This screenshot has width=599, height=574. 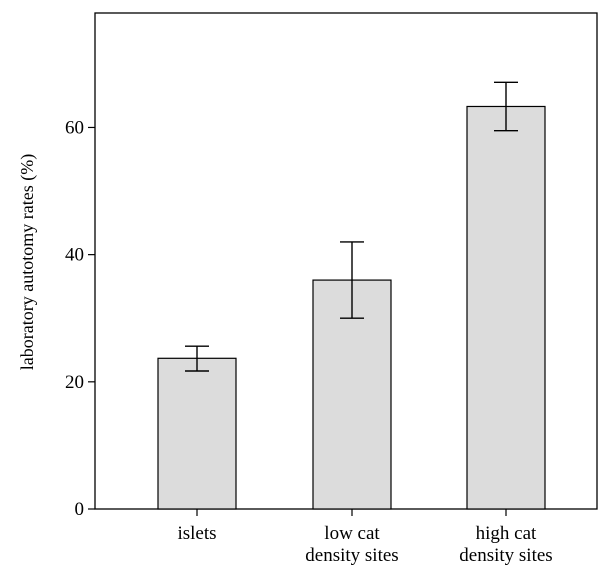 What do you see at coordinates (27, 262) in the screenshot?
I see `y-axis-label: laboratory autotomy rates (%)` at bounding box center [27, 262].